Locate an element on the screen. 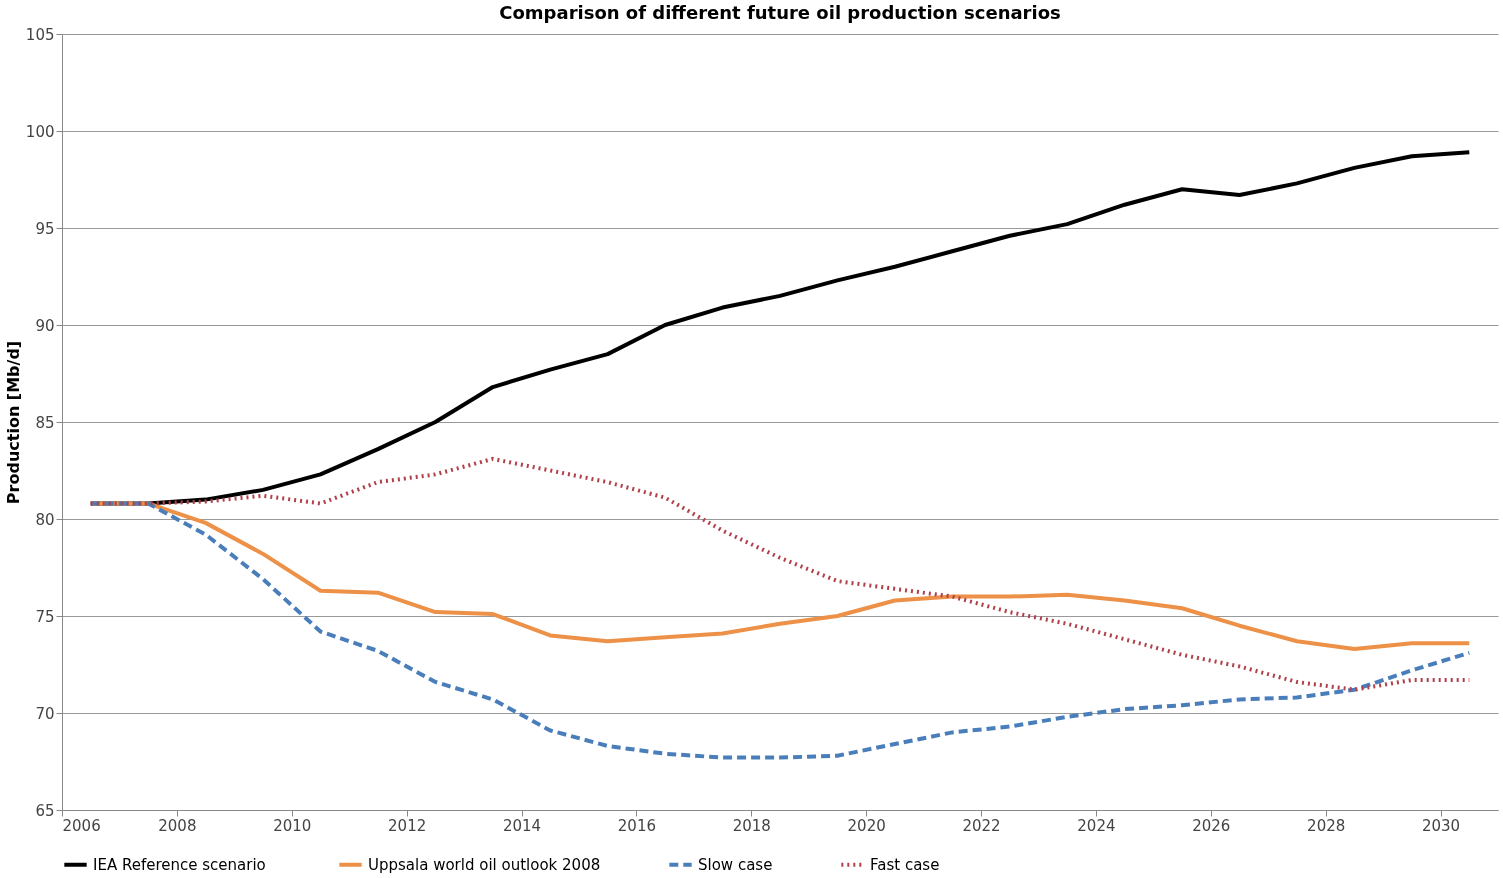 This screenshot has width=1503, height=878. x-tick-label: 2026 is located at coordinates (1211, 825).